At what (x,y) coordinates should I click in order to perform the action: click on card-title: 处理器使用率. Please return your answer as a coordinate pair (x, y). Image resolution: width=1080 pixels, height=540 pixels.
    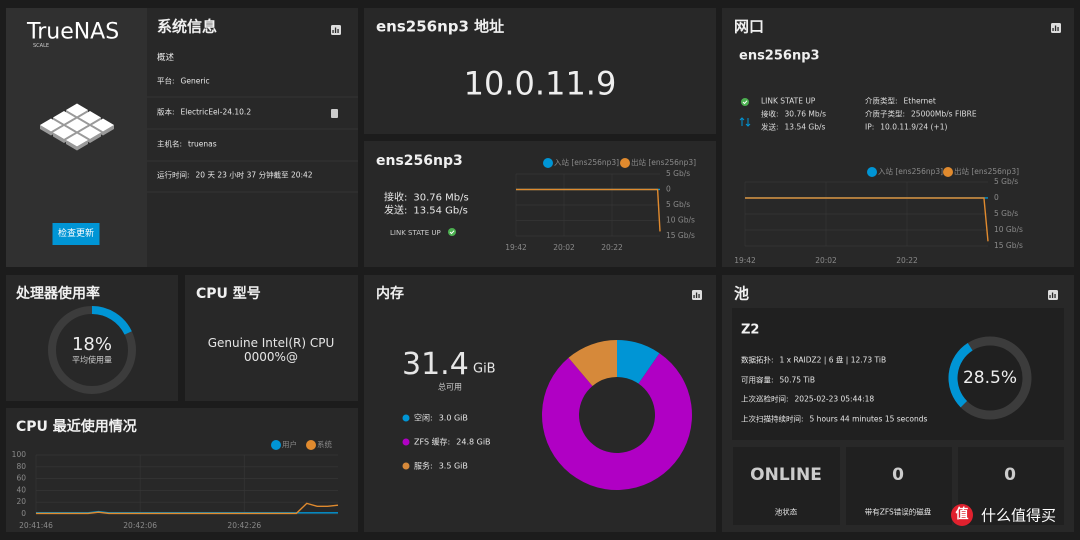
    Looking at the image, I should click on (58, 293).